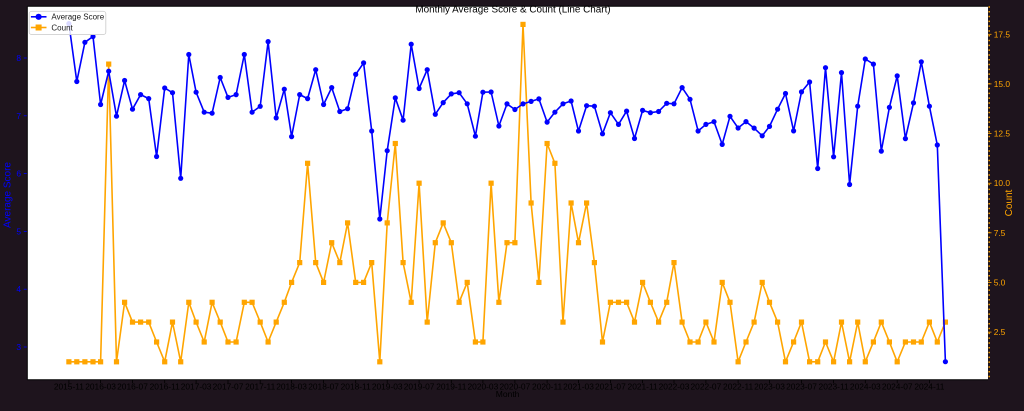  Describe the element at coordinates (865, 387) in the screenshot. I see `svg-text: 2024-03` at that location.